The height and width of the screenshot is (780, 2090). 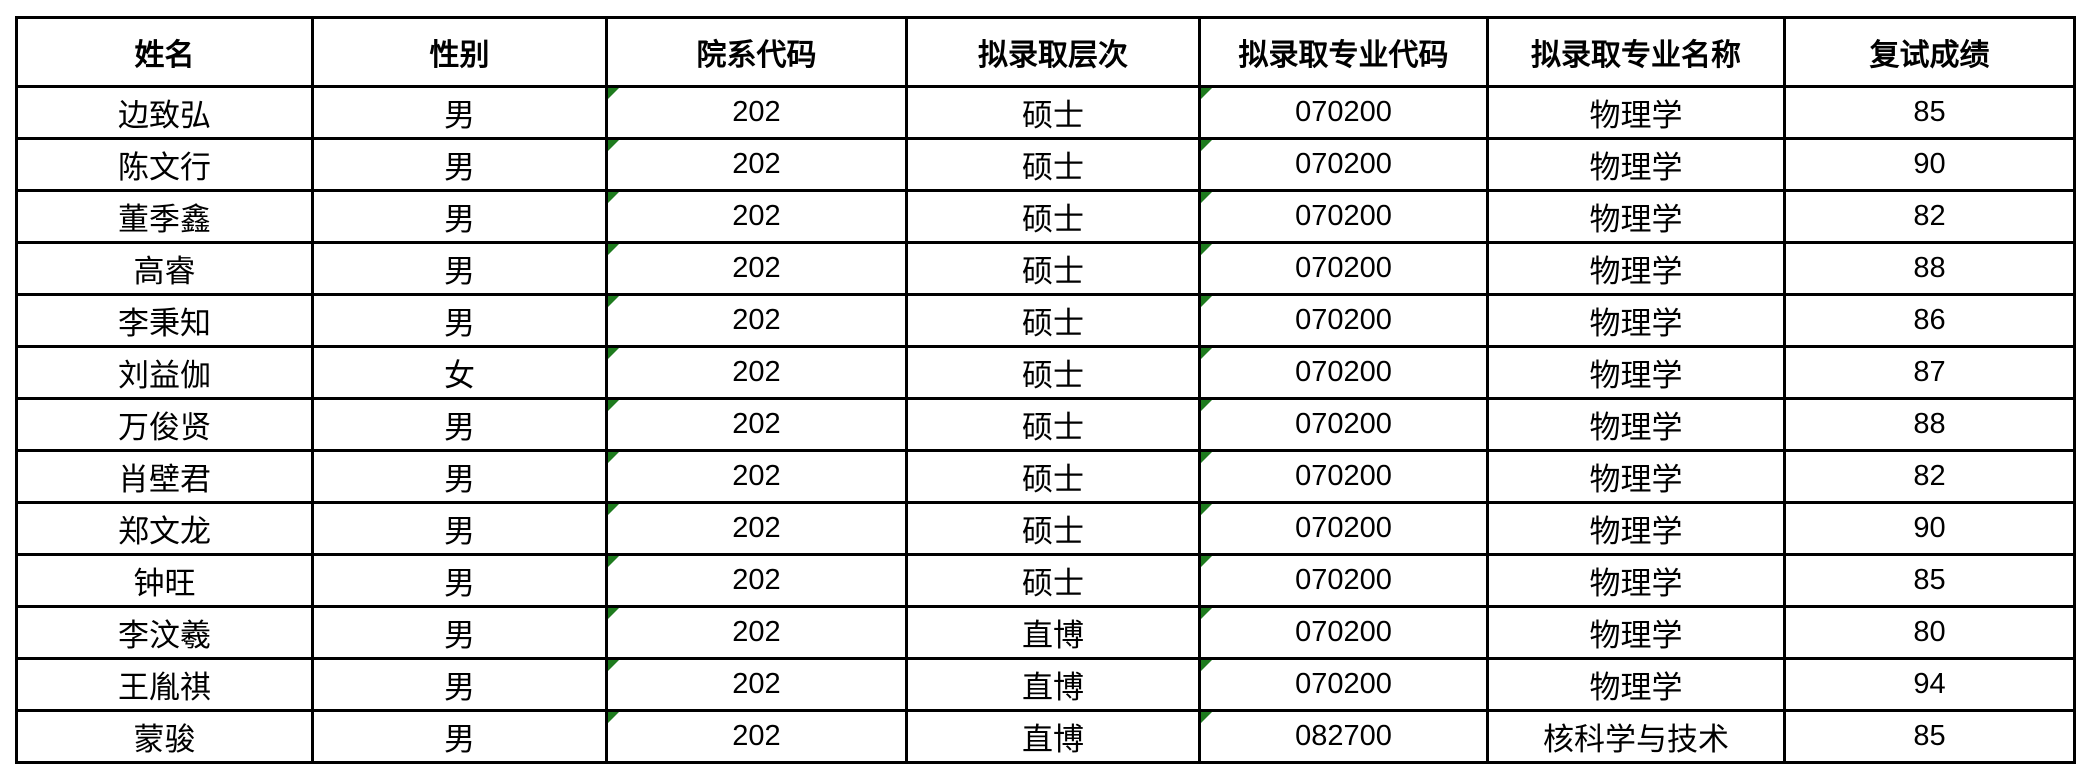 I want to click on cell-name: 高睿, so click(x=164, y=268).